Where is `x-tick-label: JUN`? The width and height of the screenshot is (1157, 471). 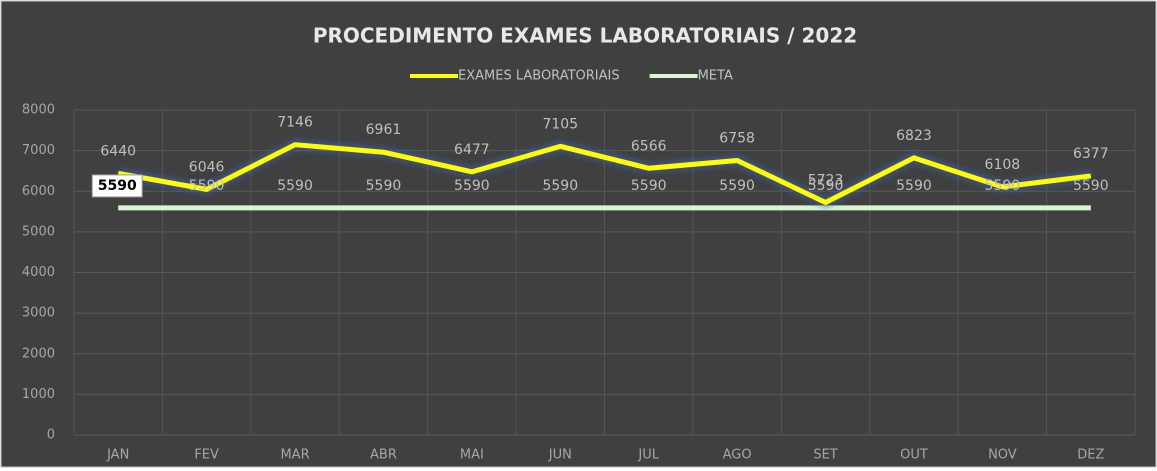
x-tick-label: JUN is located at coordinates (560, 455).